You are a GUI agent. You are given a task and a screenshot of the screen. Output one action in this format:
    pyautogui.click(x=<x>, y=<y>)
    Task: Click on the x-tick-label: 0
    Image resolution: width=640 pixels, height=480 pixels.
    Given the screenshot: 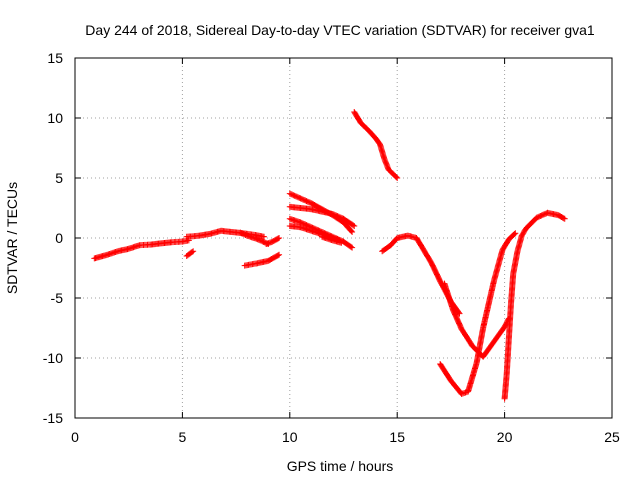 What is the action you would take?
    pyautogui.click(x=75, y=437)
    